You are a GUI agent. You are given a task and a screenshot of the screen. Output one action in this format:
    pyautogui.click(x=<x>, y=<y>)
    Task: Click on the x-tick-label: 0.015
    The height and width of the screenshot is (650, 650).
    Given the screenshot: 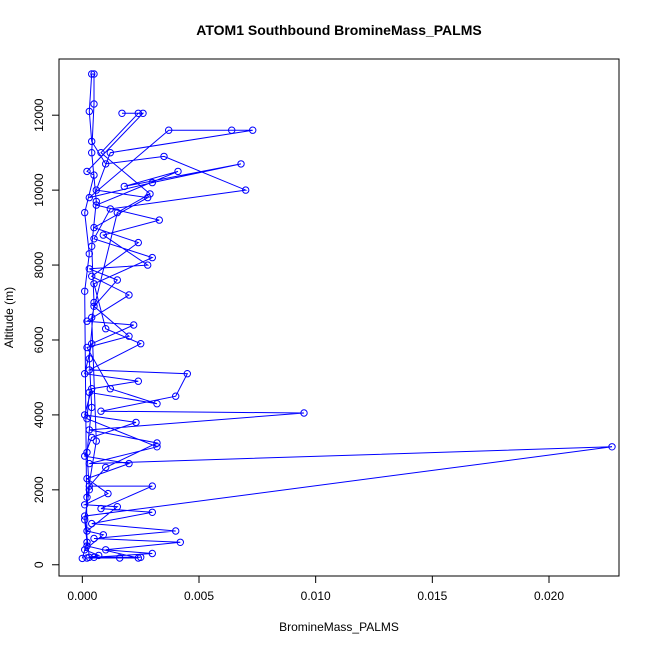 What is the action you would take?
    pyautogui.click(x=432, y=596)
    